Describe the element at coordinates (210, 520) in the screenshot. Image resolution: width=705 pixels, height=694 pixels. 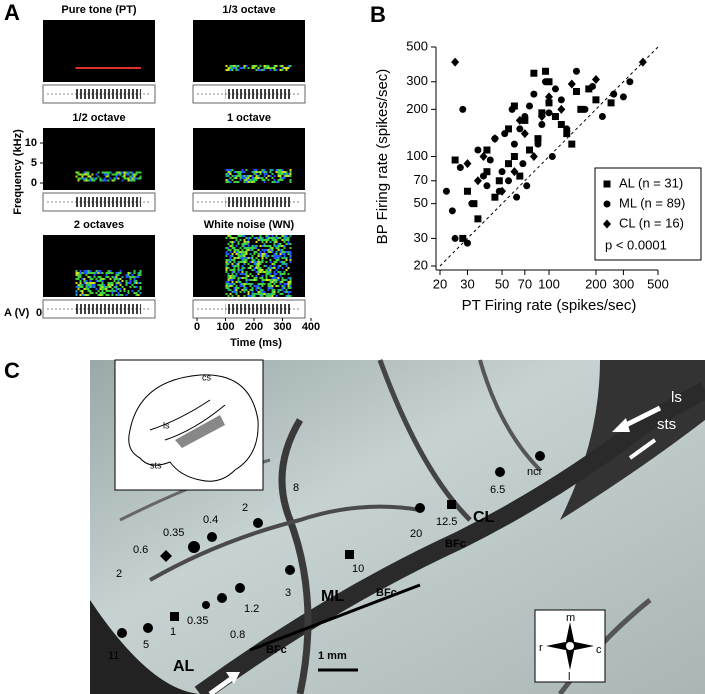
I see `site-label: 0.4` at that location.